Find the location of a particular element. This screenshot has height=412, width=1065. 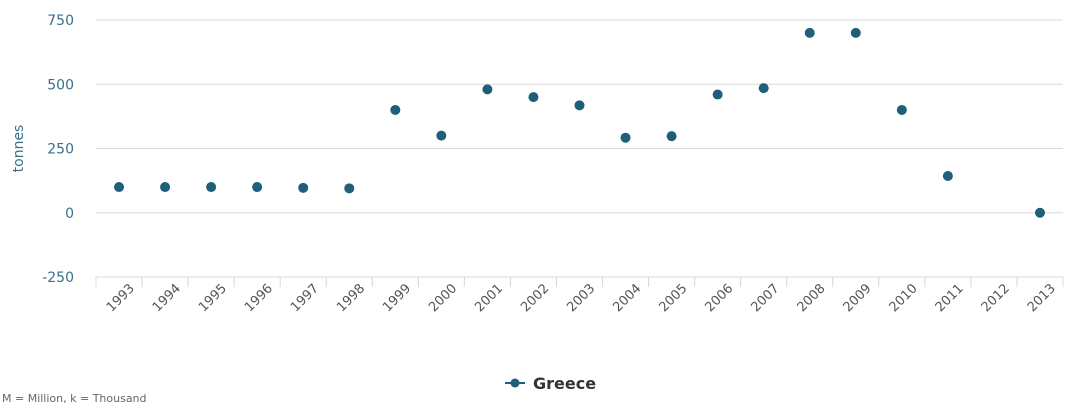

x-tick-label: 1998 is located at coordinates (351, 298).